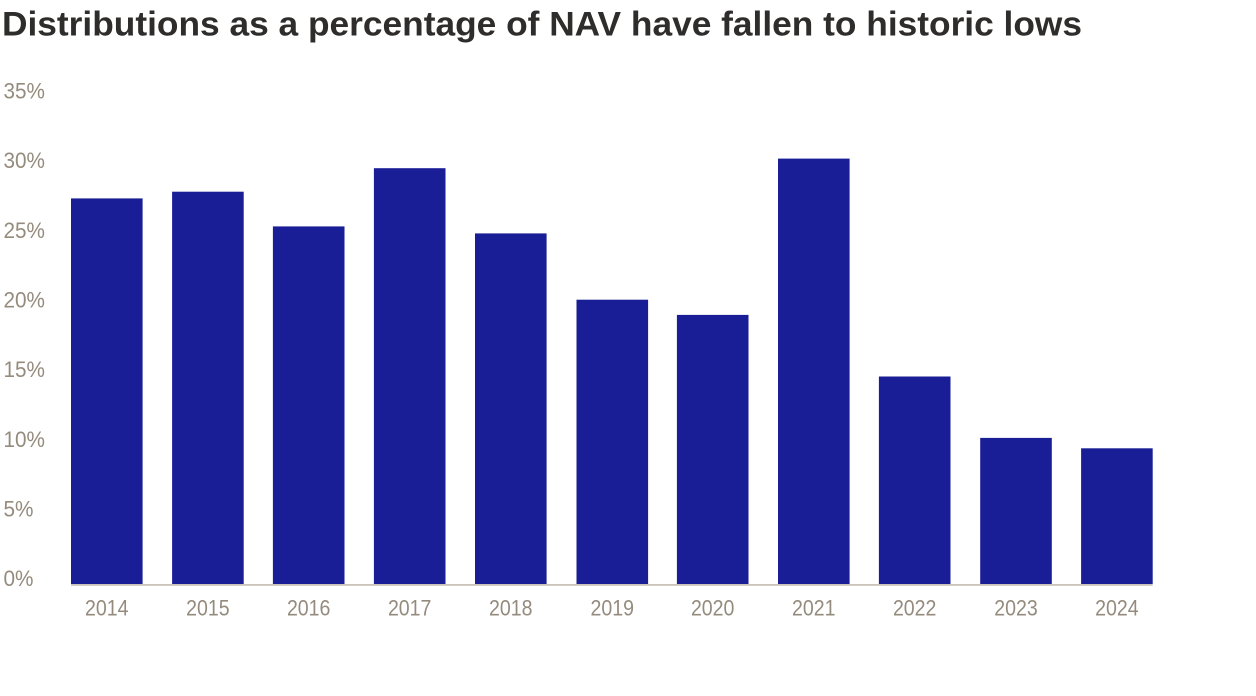 Image resolution: width=1256 pixels, height=696 pixels. Describe the element at coordinates (511, 607) in the screenshot. I see `svg-text: 2018` at that location.